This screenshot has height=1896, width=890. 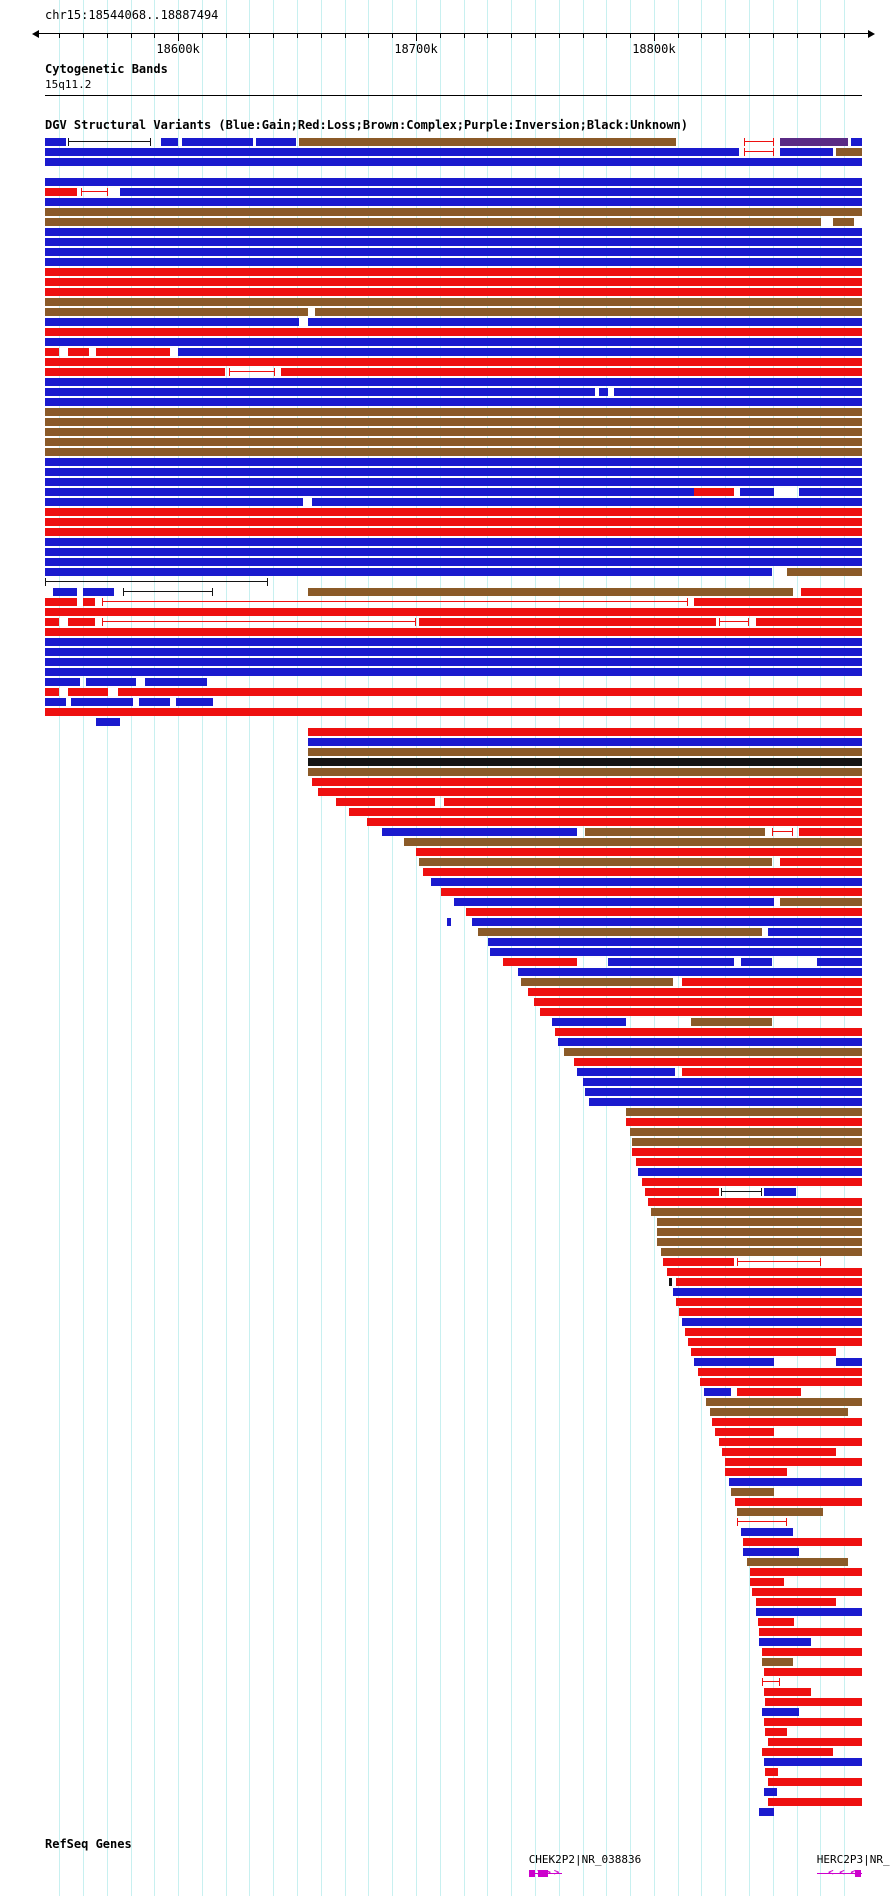 I want to click on gene-line, so click(x=839, y=1873).